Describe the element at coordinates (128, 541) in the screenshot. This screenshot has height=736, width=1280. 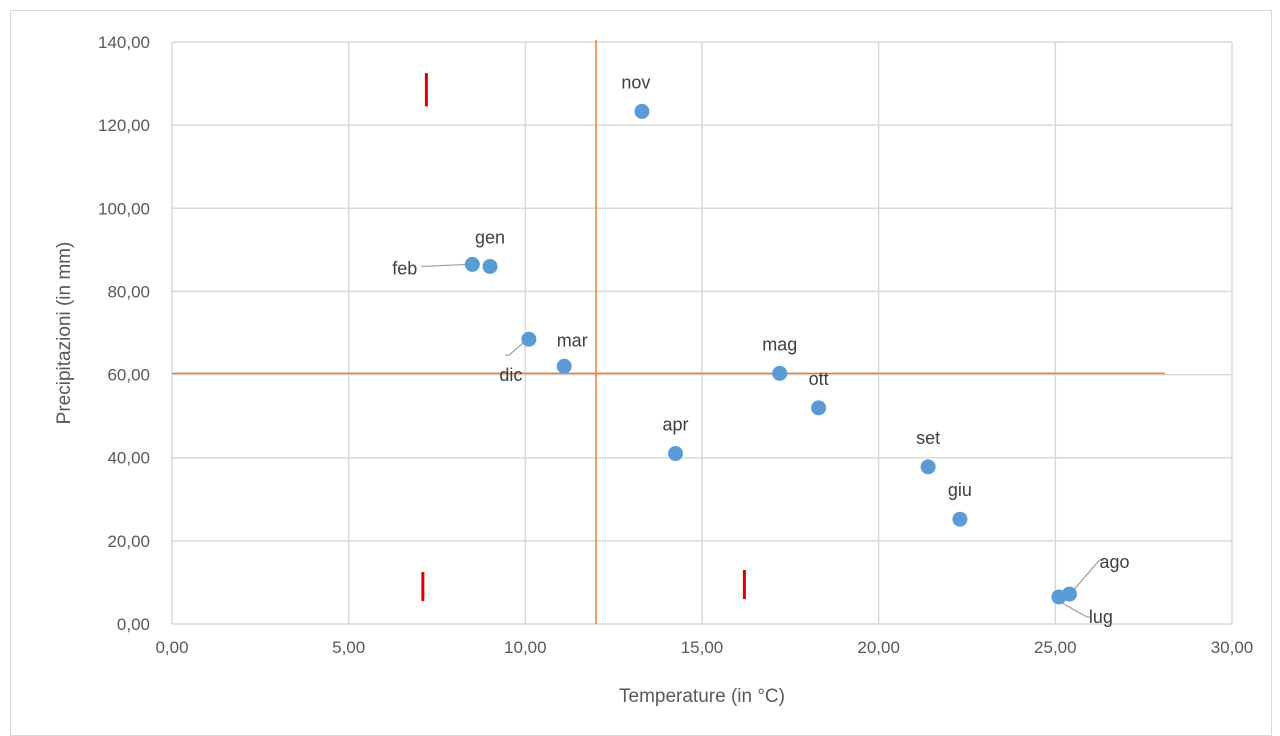
I see `y-tick-label: 20,00` at that location.